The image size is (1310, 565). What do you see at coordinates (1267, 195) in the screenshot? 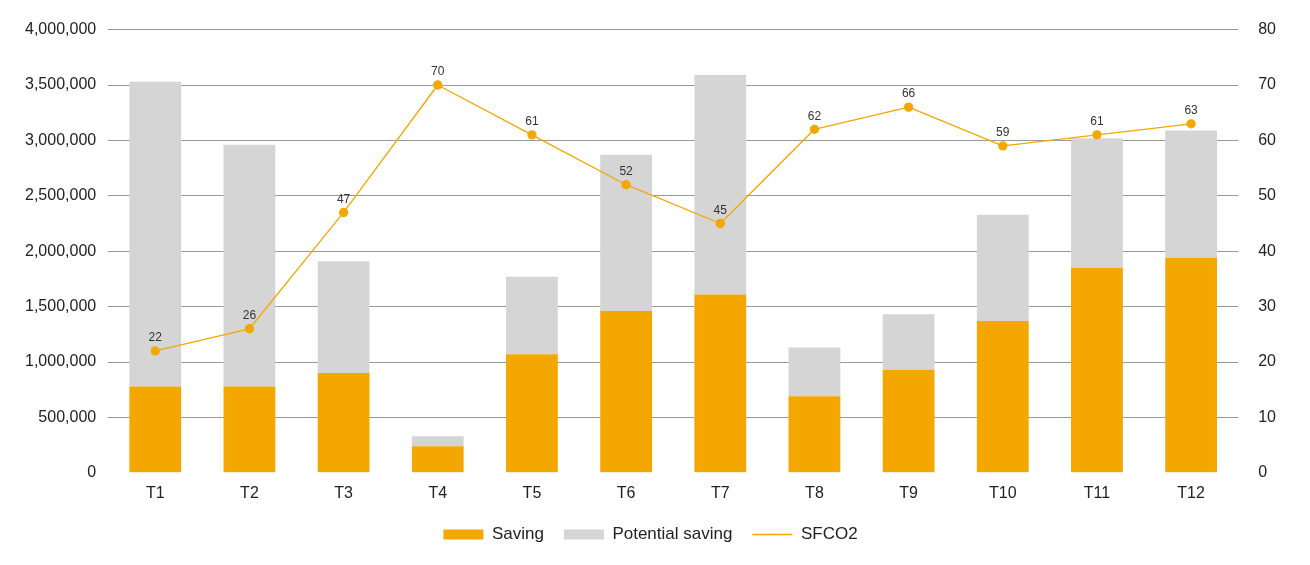
I see `y2-tick-label: 50` at bounding box center [1267, 195].